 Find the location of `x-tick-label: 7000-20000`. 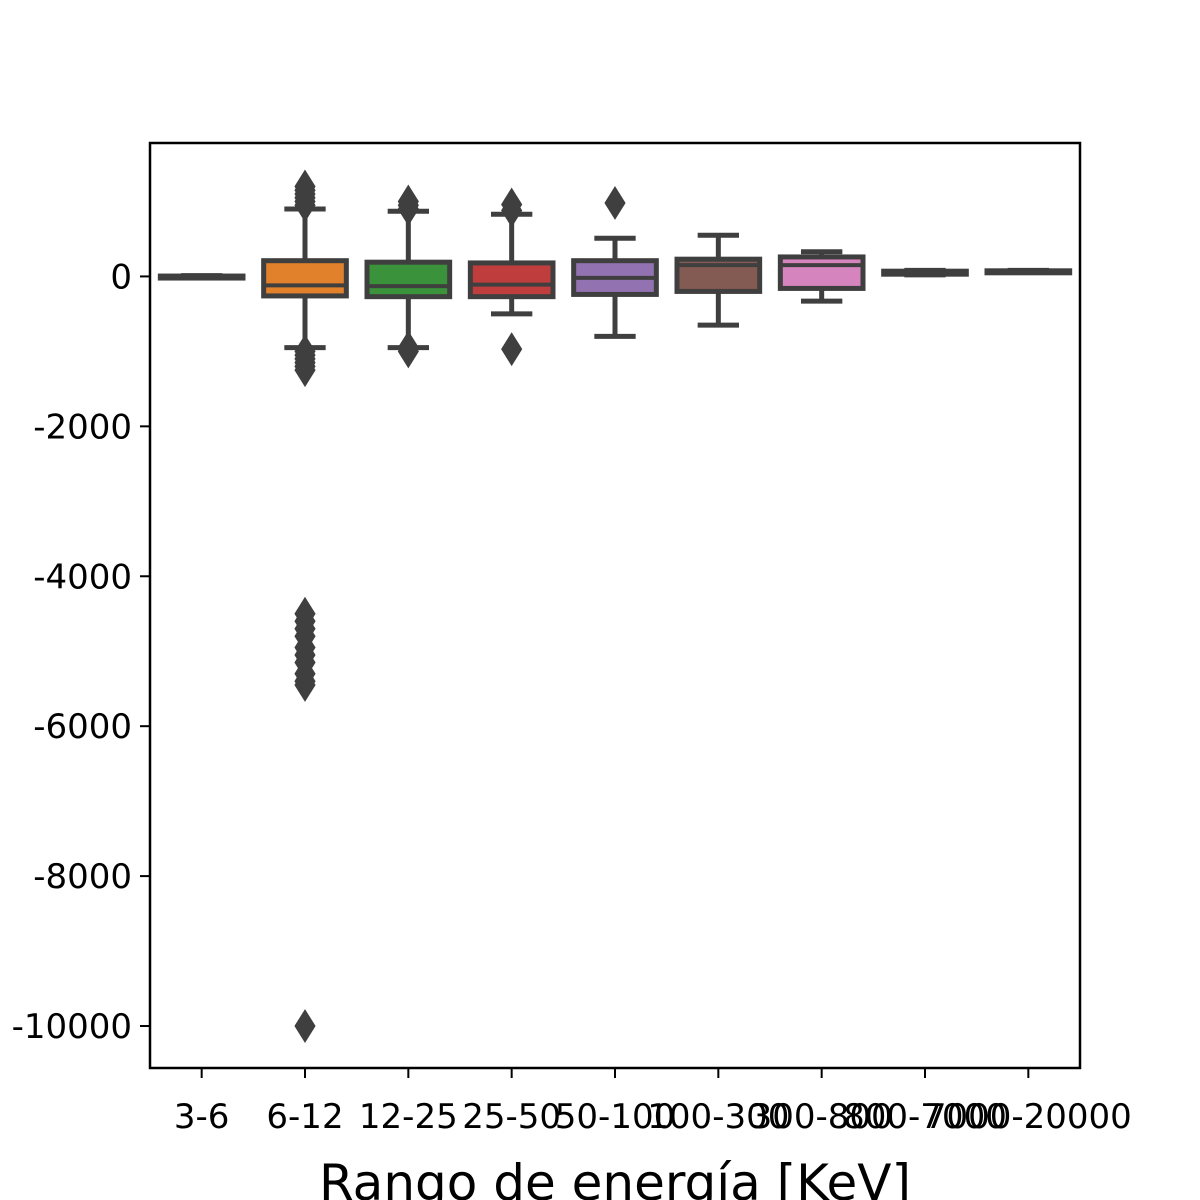

x-tick-label: 7000-20000 is located at coordinates (1028, 1117).